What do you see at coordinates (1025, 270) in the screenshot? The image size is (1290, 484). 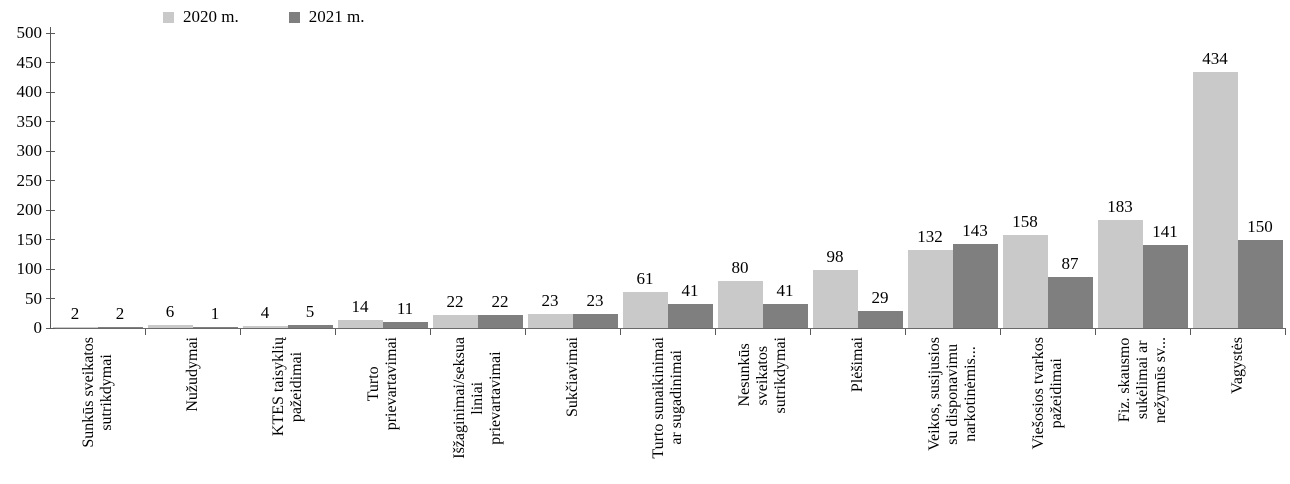 I see `bar-2020: 158` at bounding box center [1025, 270].